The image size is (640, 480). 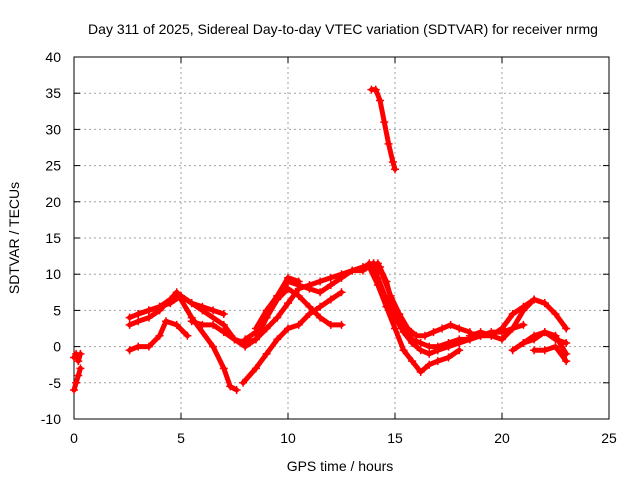 What do you see at coordinates (14, 238) in the screenshot?
I see `y-axis-label: SDTVAR / TECUs` at bounding box center [14, 238].